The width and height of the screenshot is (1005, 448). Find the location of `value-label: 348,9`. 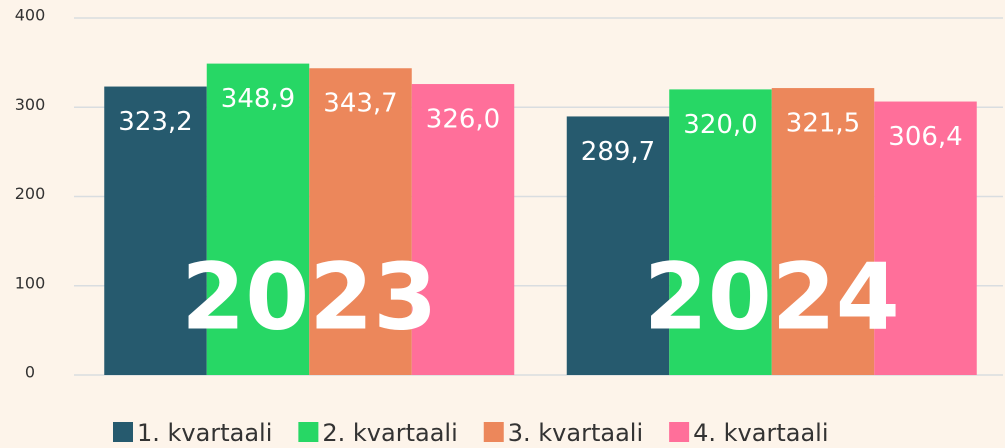

value-label: 348,9 is located at coordinates (258, 99).